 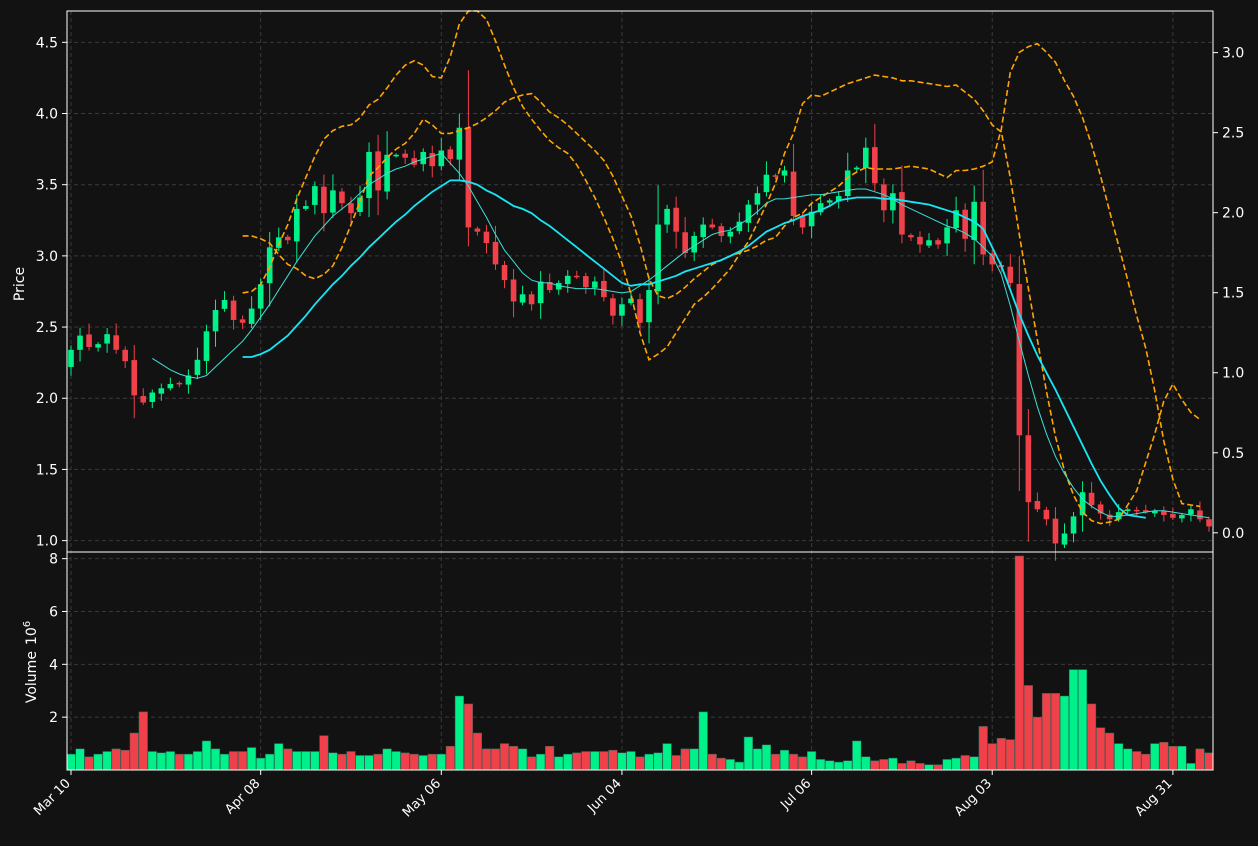 What do you see at coordinates (47, 399) in the screenshot?
I see `price-tick-label: 2.0` at bounding box center [47, 399].